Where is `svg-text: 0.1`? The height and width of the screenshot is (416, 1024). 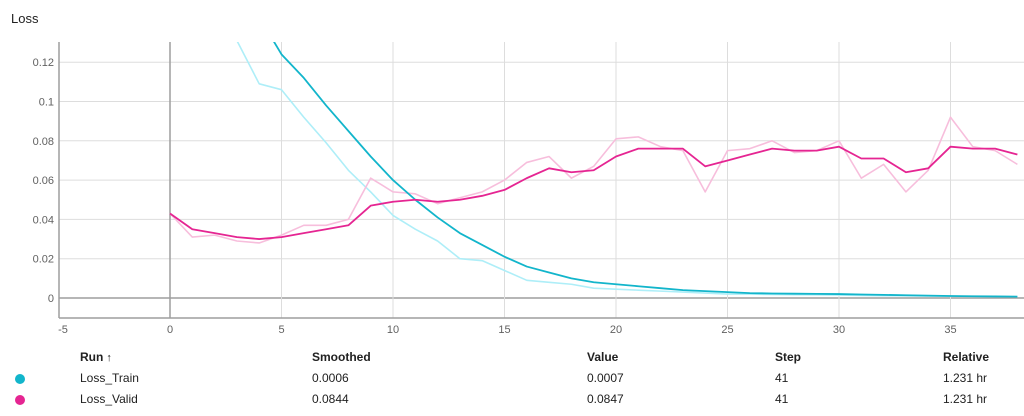 svg-text: 0.1 is located at coordinates (46, 103).